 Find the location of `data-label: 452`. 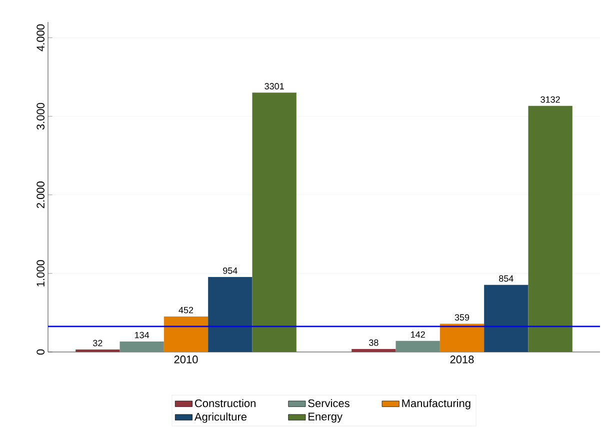

data-label: 452 is located at coordinates (186, 310).